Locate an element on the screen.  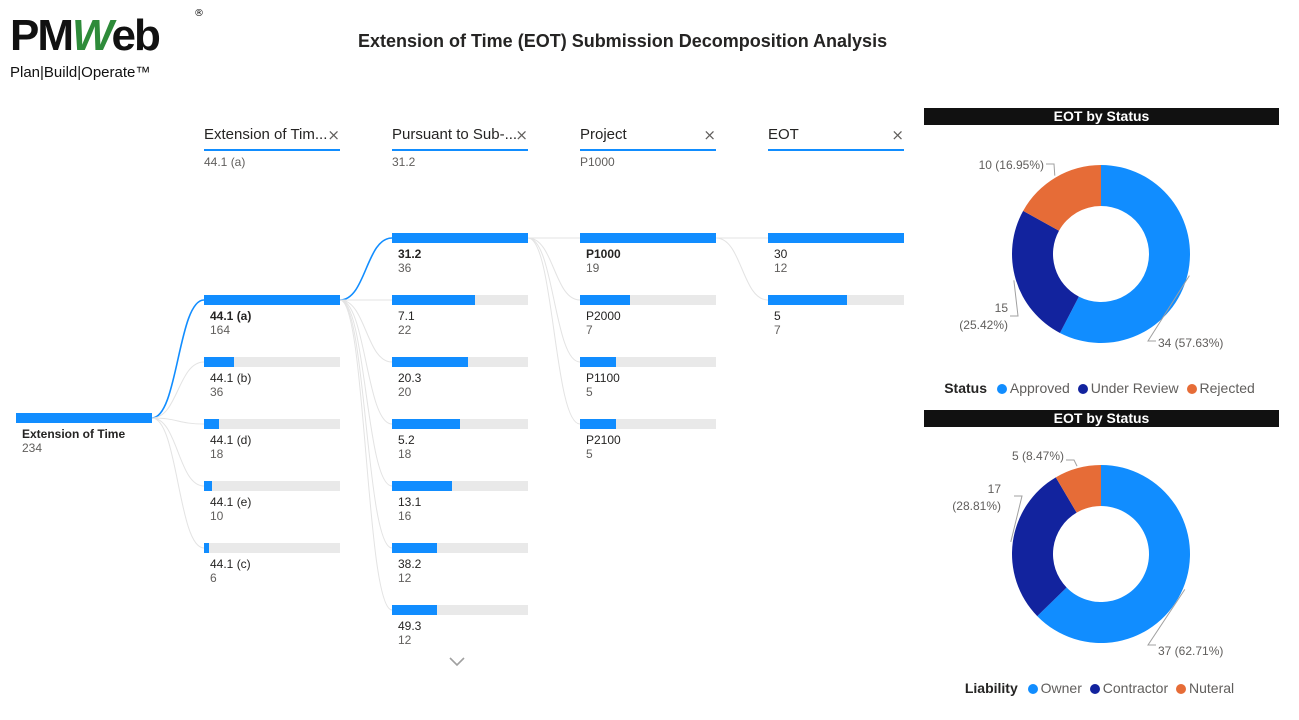
node-label: P2100 is located at coordinates (603, 440).